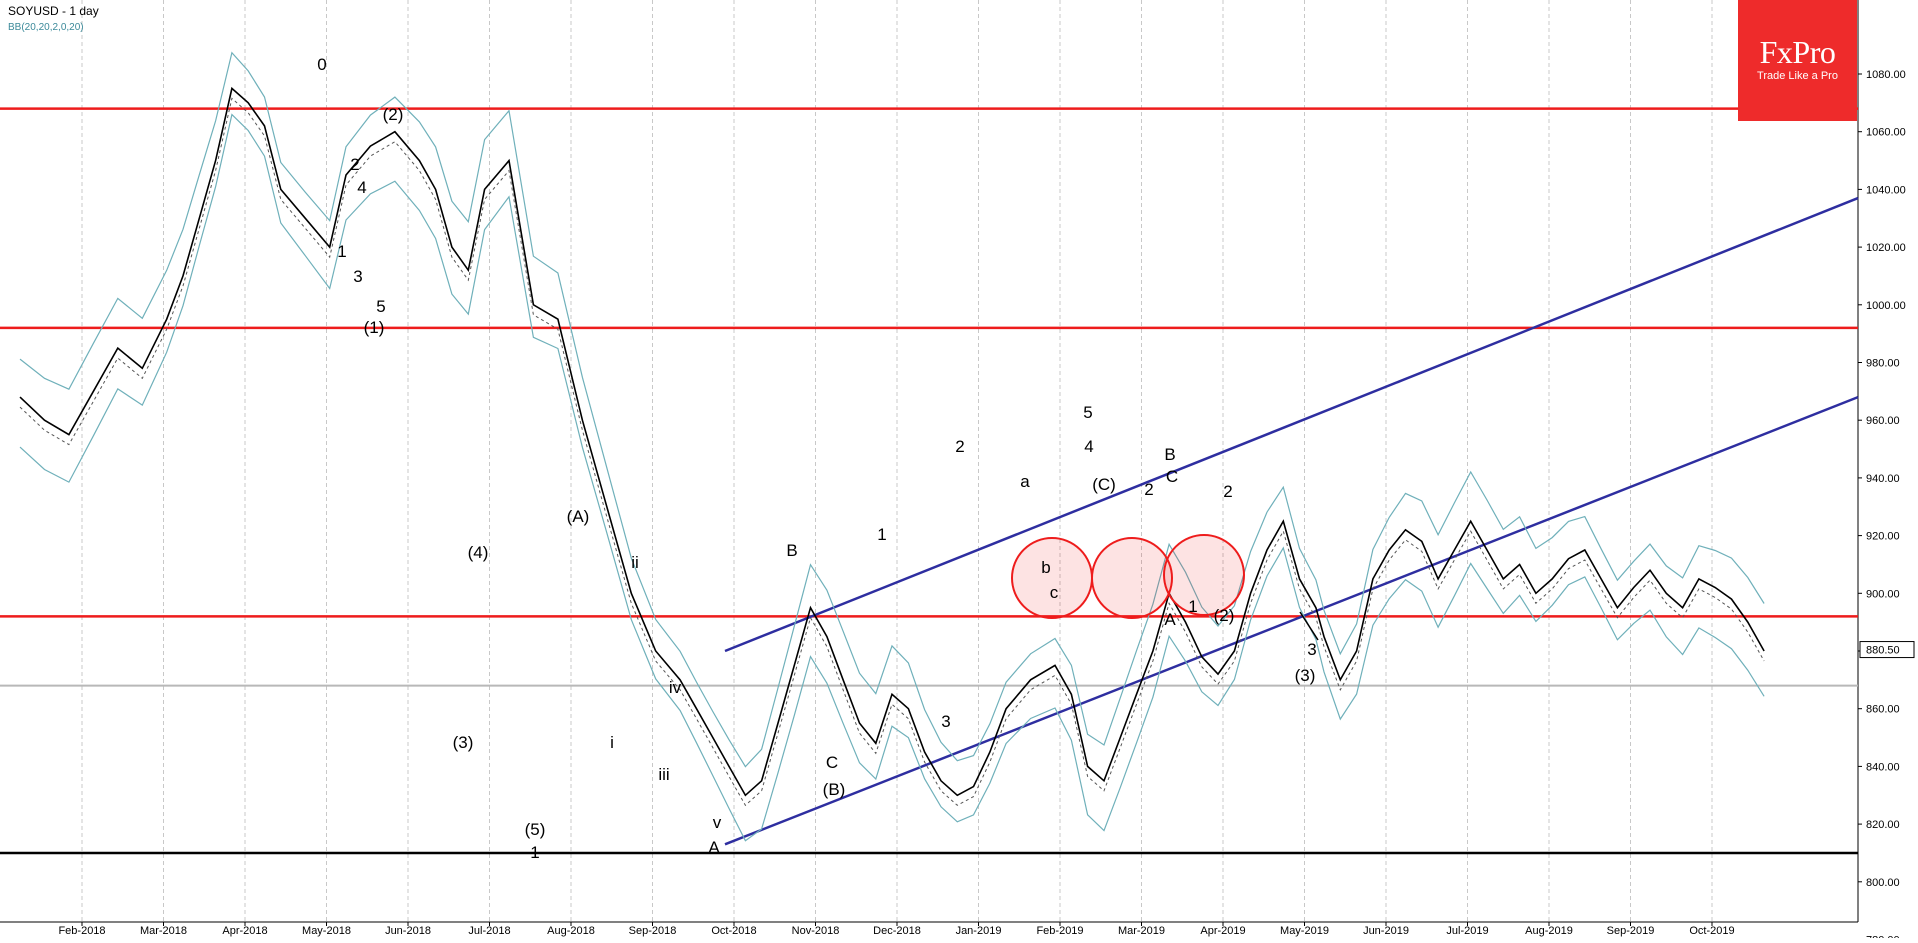 The image size is (1918, 943). Describe the element at coordinates (816, 931) in the screenshot. I see `x-tick-label: Nov-2018` at that location.